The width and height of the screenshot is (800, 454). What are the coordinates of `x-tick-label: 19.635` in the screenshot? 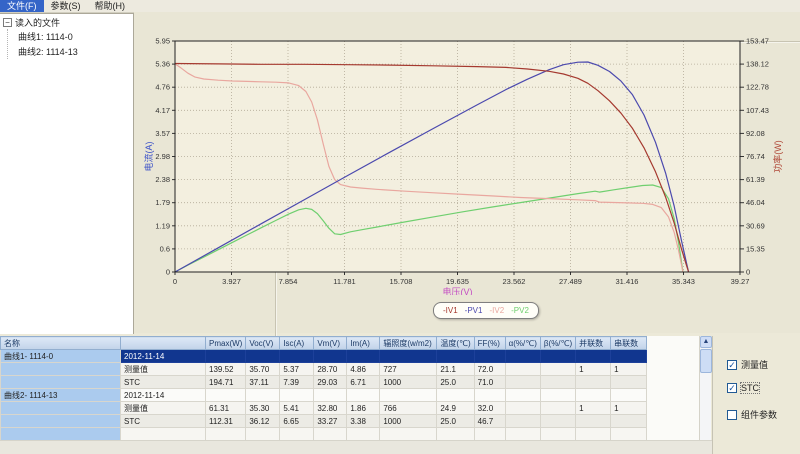 It's located at (457, 281).